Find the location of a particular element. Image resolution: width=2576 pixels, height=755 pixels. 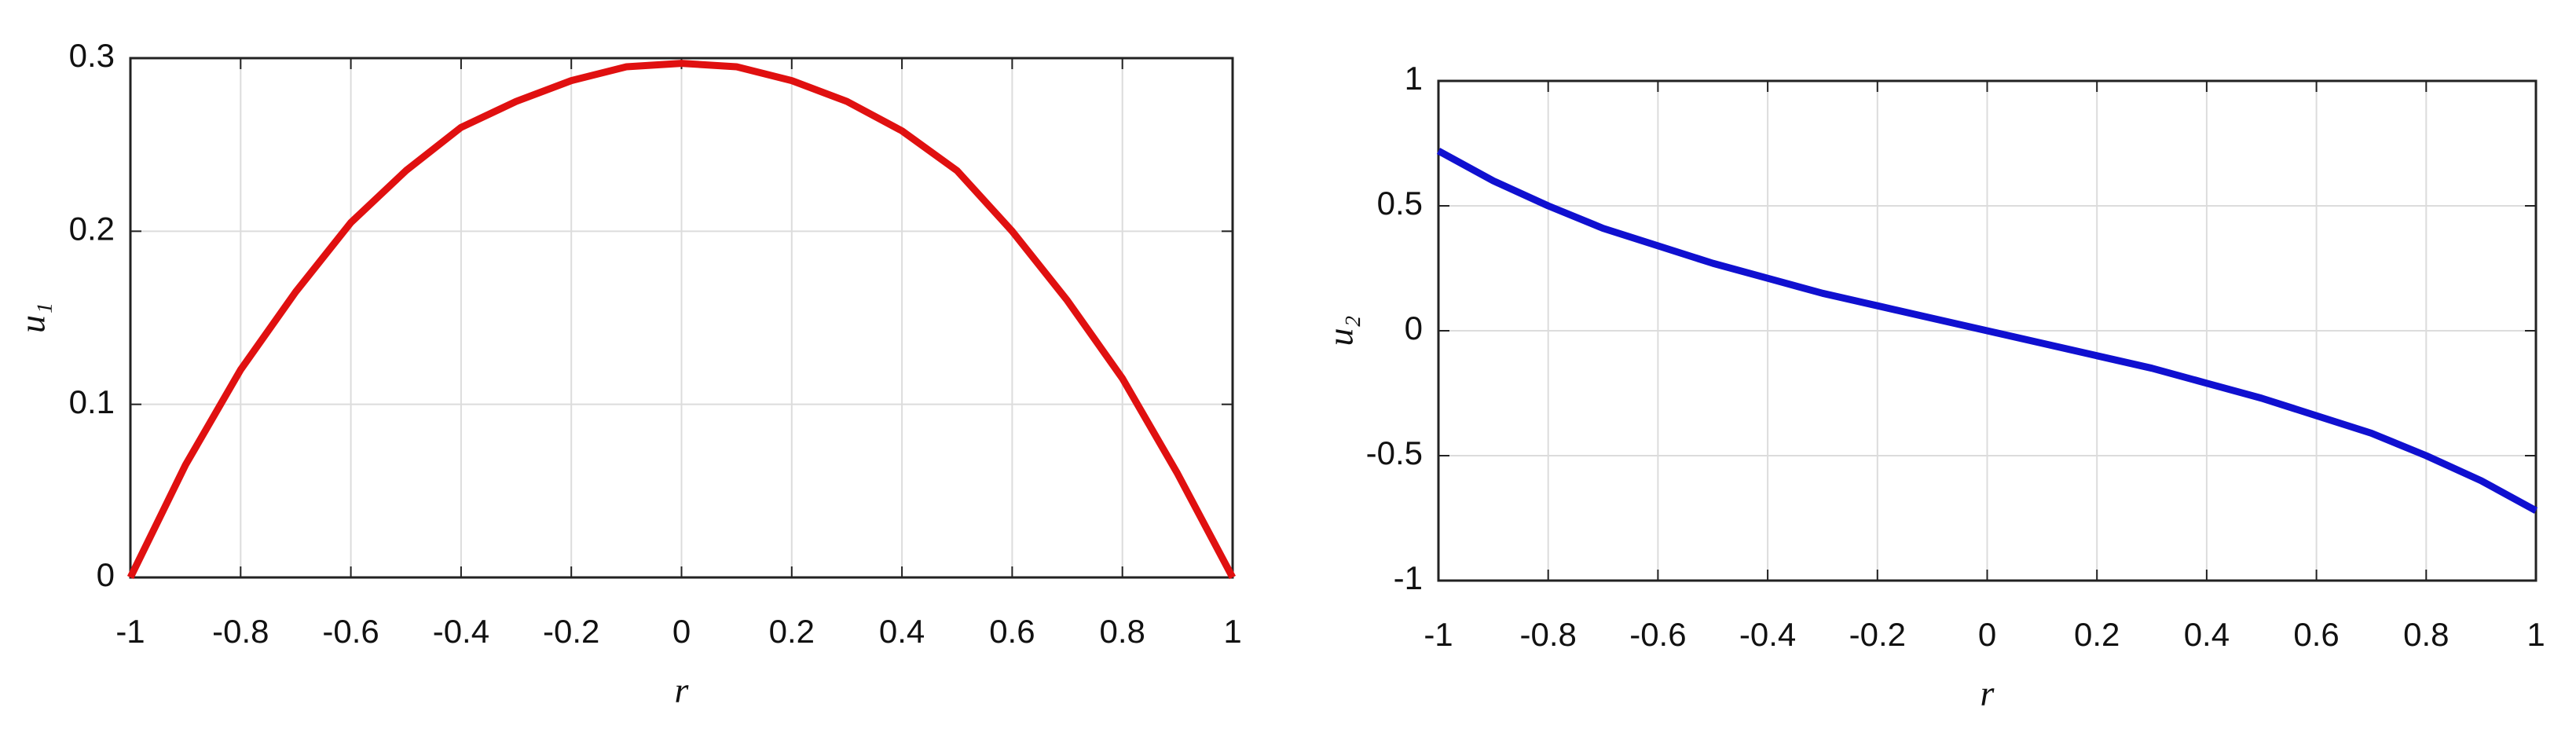

y-tick-label: -0.5 is located at coordinates (1394, 453).